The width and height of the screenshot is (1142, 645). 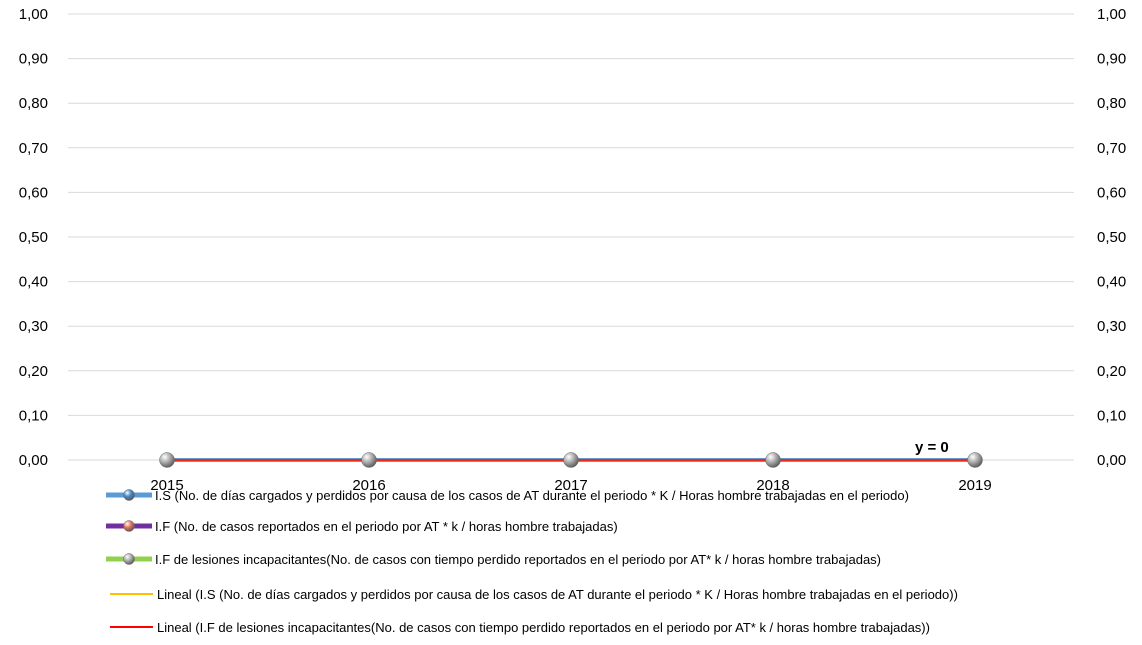 I want to click on y-tick-label: 0,80, so click(x=33, y=103).